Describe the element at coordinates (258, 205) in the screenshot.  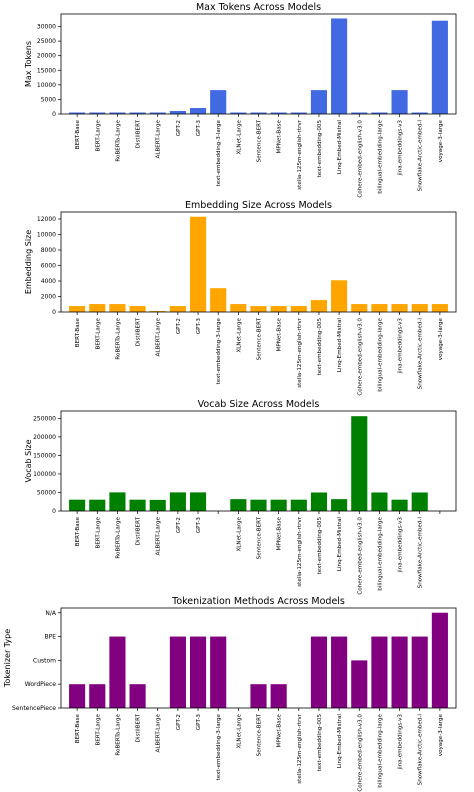
I see `chart-title: Embedding Size Across Models` at that location.